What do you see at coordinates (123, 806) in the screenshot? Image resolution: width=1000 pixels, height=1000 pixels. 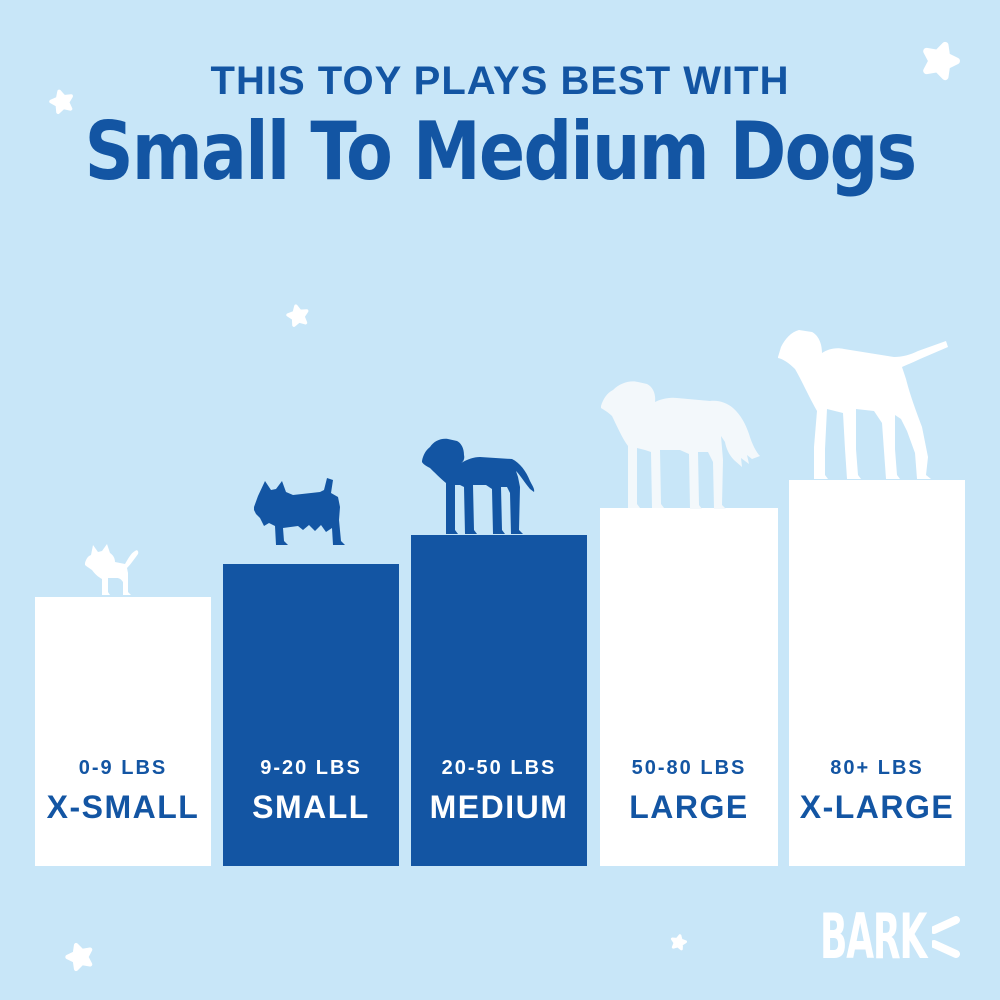 I see `size-name-label: X-SMALL` at bounding box center [123, 806].